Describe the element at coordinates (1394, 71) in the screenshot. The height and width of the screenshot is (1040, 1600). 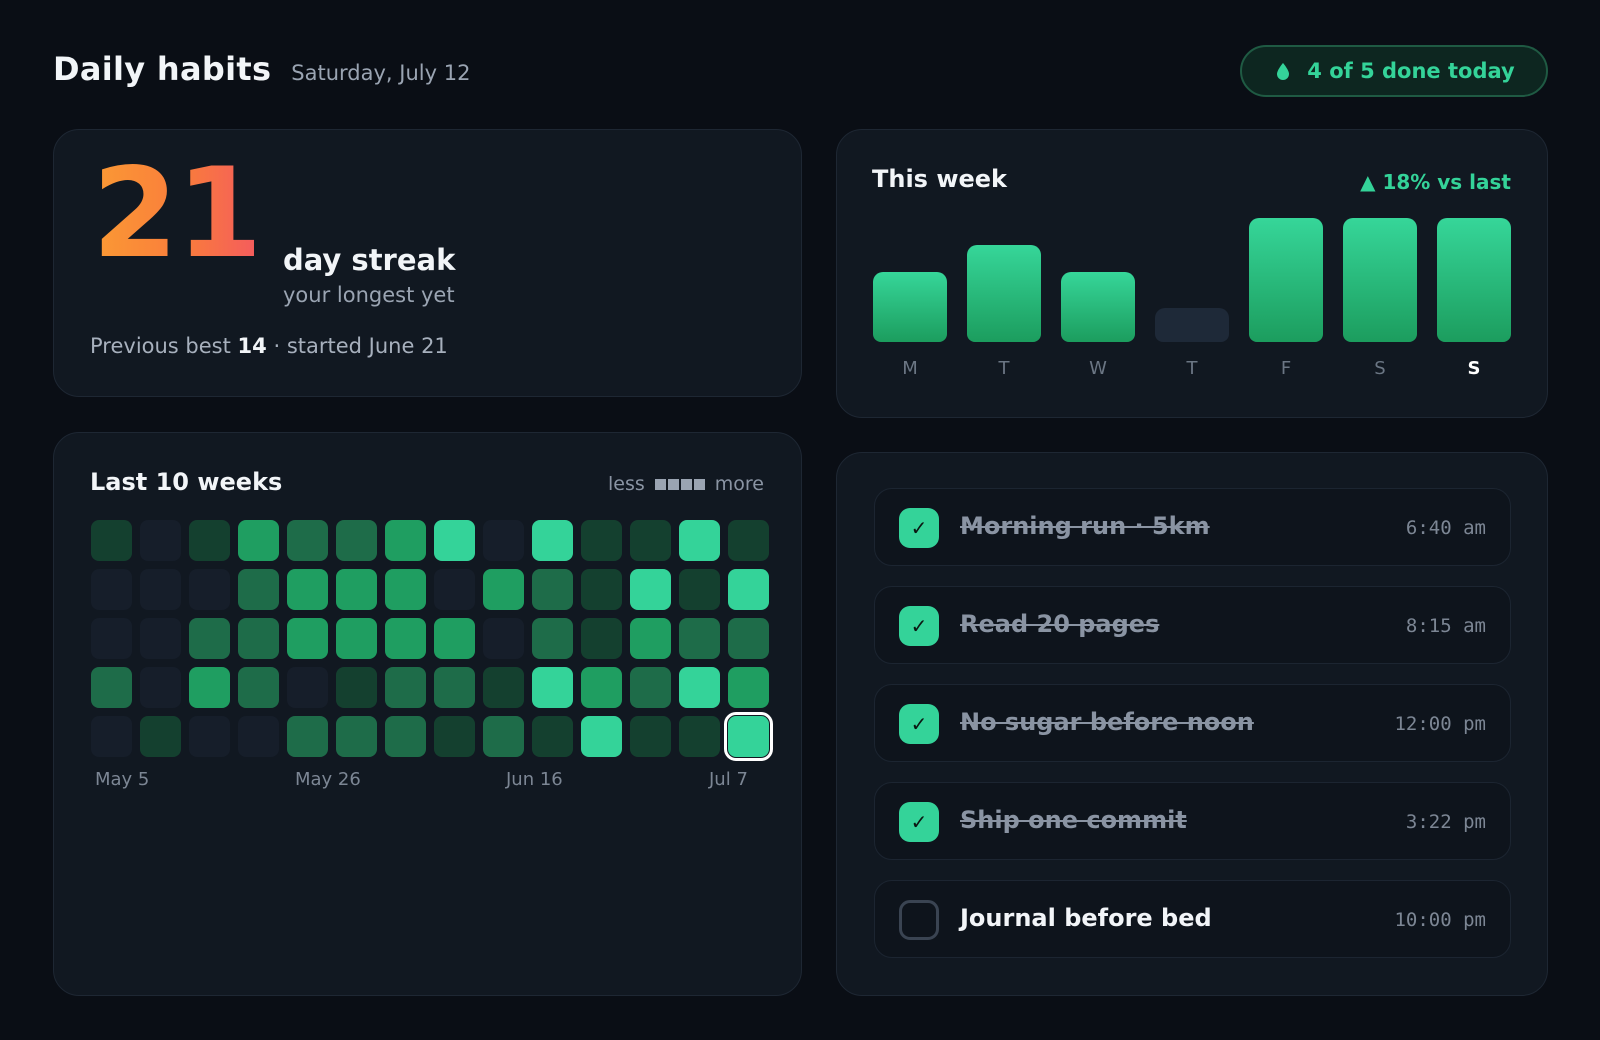
I see `done-today-badge: 4 of 5 done today` at that location.